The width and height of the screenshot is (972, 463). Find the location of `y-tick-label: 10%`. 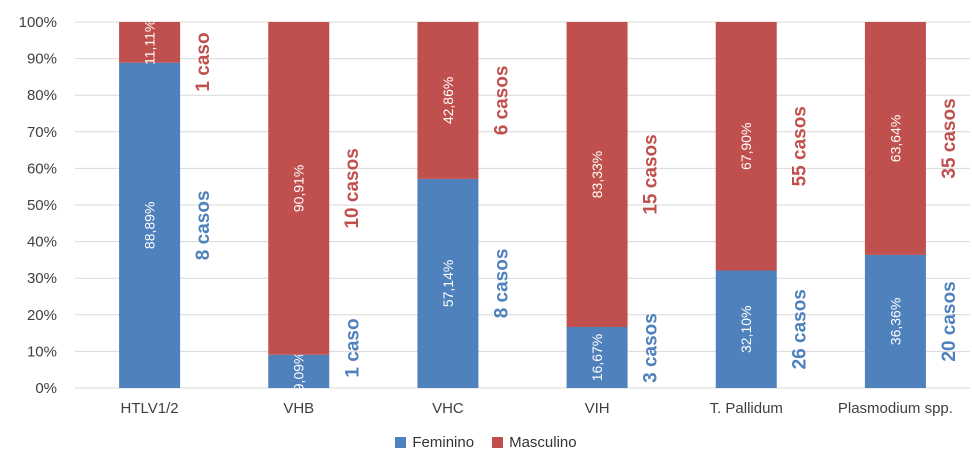

y-tick-label: 10% is located at coordinates (42, 351).